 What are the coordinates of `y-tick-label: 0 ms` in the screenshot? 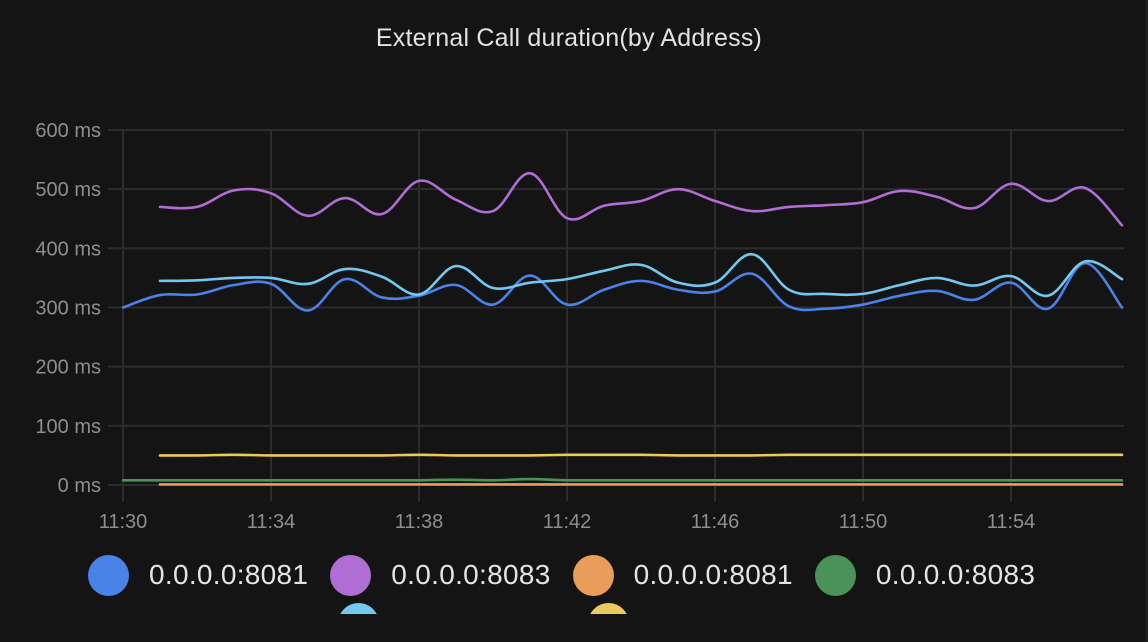 It's located at (79, 486).